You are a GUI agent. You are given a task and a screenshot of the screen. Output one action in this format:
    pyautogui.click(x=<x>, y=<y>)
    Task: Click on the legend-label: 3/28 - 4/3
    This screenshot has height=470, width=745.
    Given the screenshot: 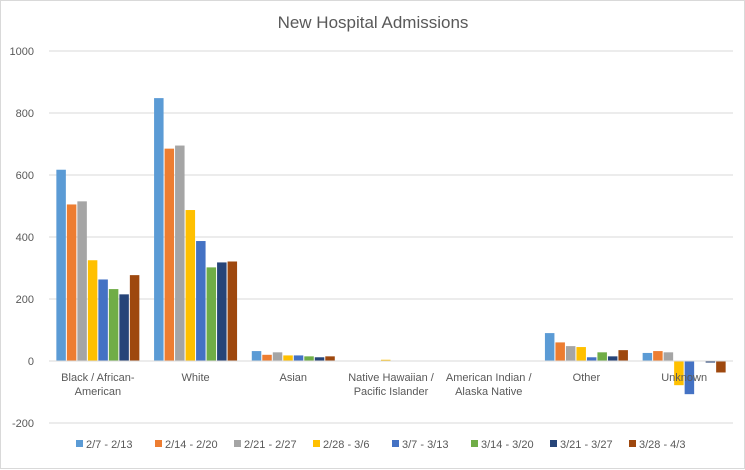 What is the action you would take?
    pyautogui.click(x=662, y=445)
    